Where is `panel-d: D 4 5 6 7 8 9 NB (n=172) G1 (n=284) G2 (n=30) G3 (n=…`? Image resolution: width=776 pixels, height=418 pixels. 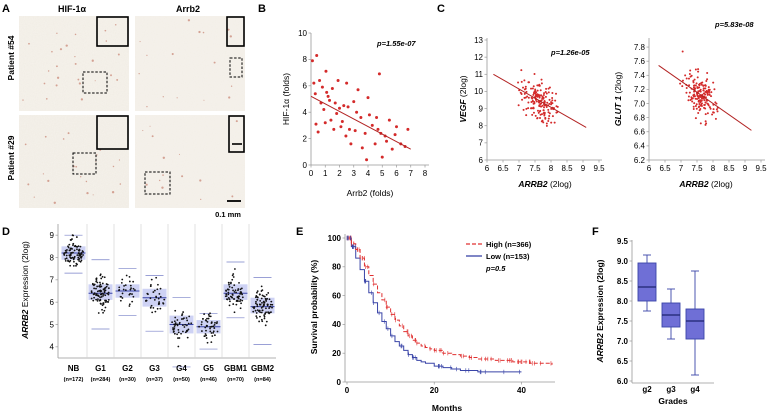
panel-d: D 4 5 6 7 8 9 NB (n=172) G1 (n=284) G2 (n=30) G3 (n=… is located at coordinates (139, 303).